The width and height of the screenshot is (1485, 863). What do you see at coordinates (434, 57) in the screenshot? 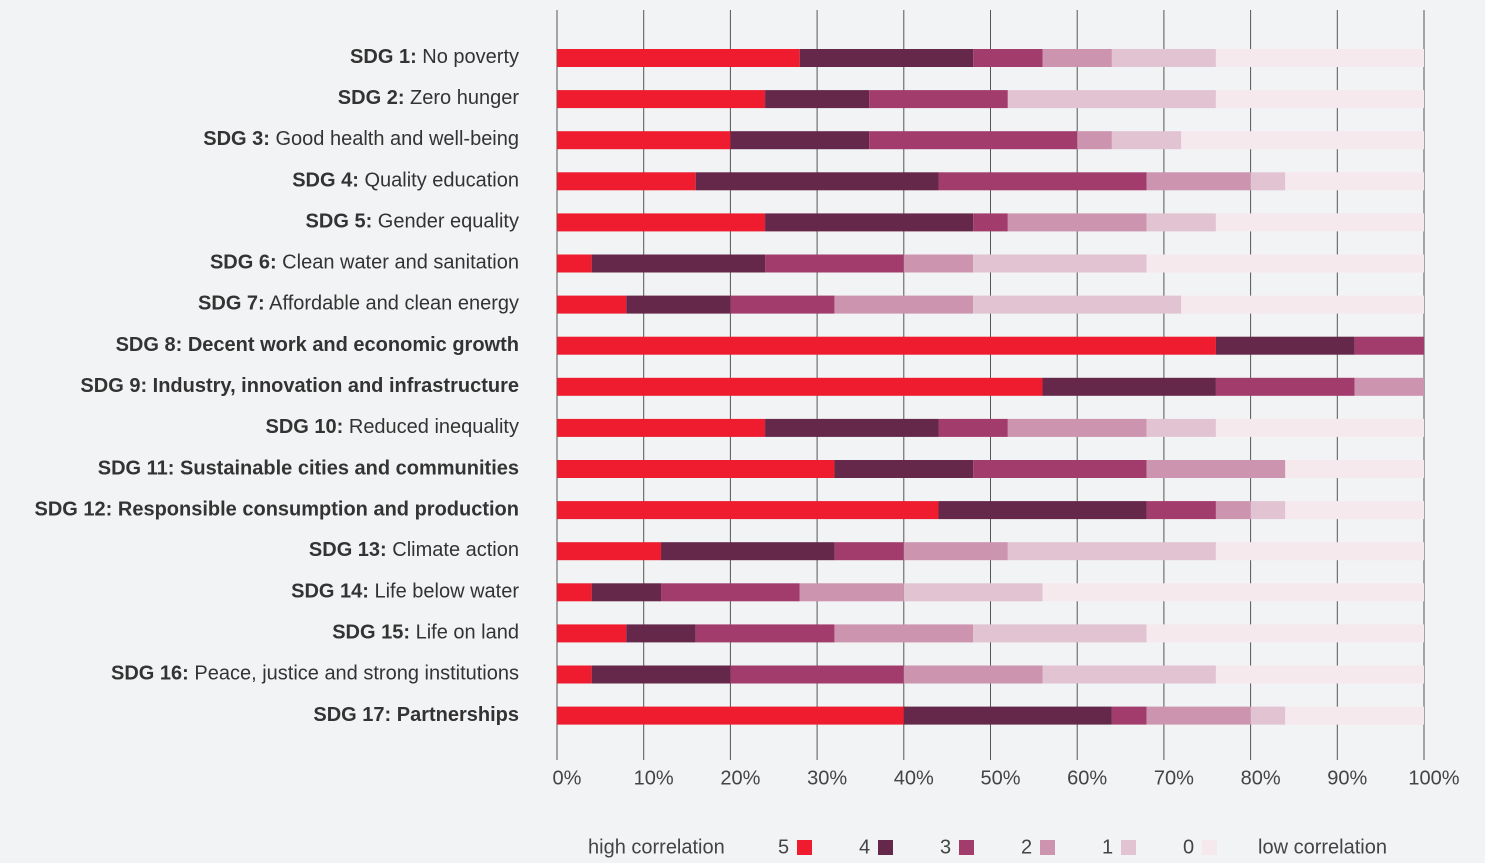
I see `category-label: SDG 1: No poverty` at bounding box center [434, 57].